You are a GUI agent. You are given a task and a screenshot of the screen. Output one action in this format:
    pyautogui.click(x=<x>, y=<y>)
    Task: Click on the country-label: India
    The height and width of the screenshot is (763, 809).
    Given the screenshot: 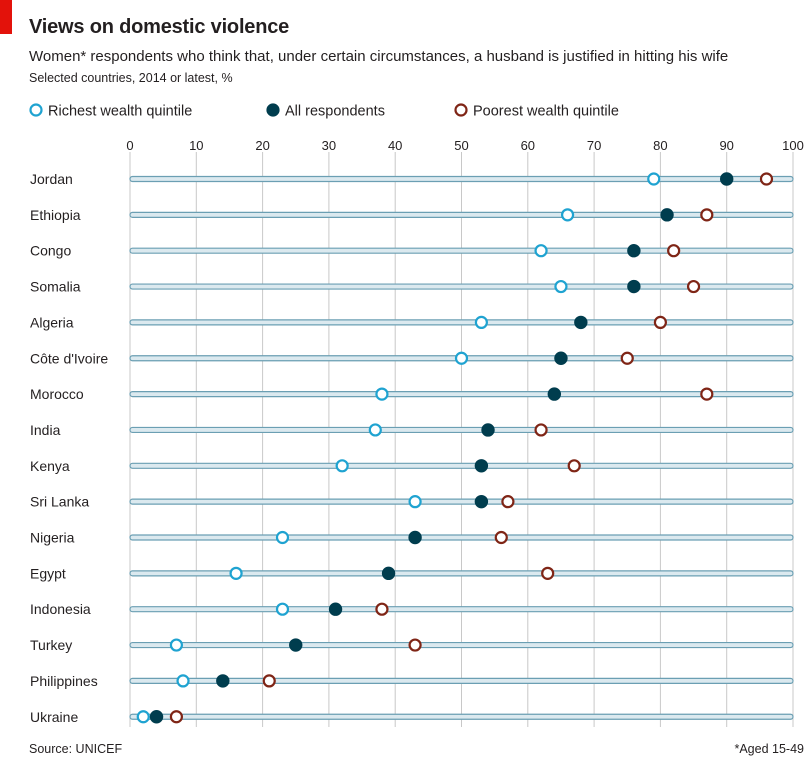 What is the action you would take?
    pyautogui.click(x=45, y=430)
    